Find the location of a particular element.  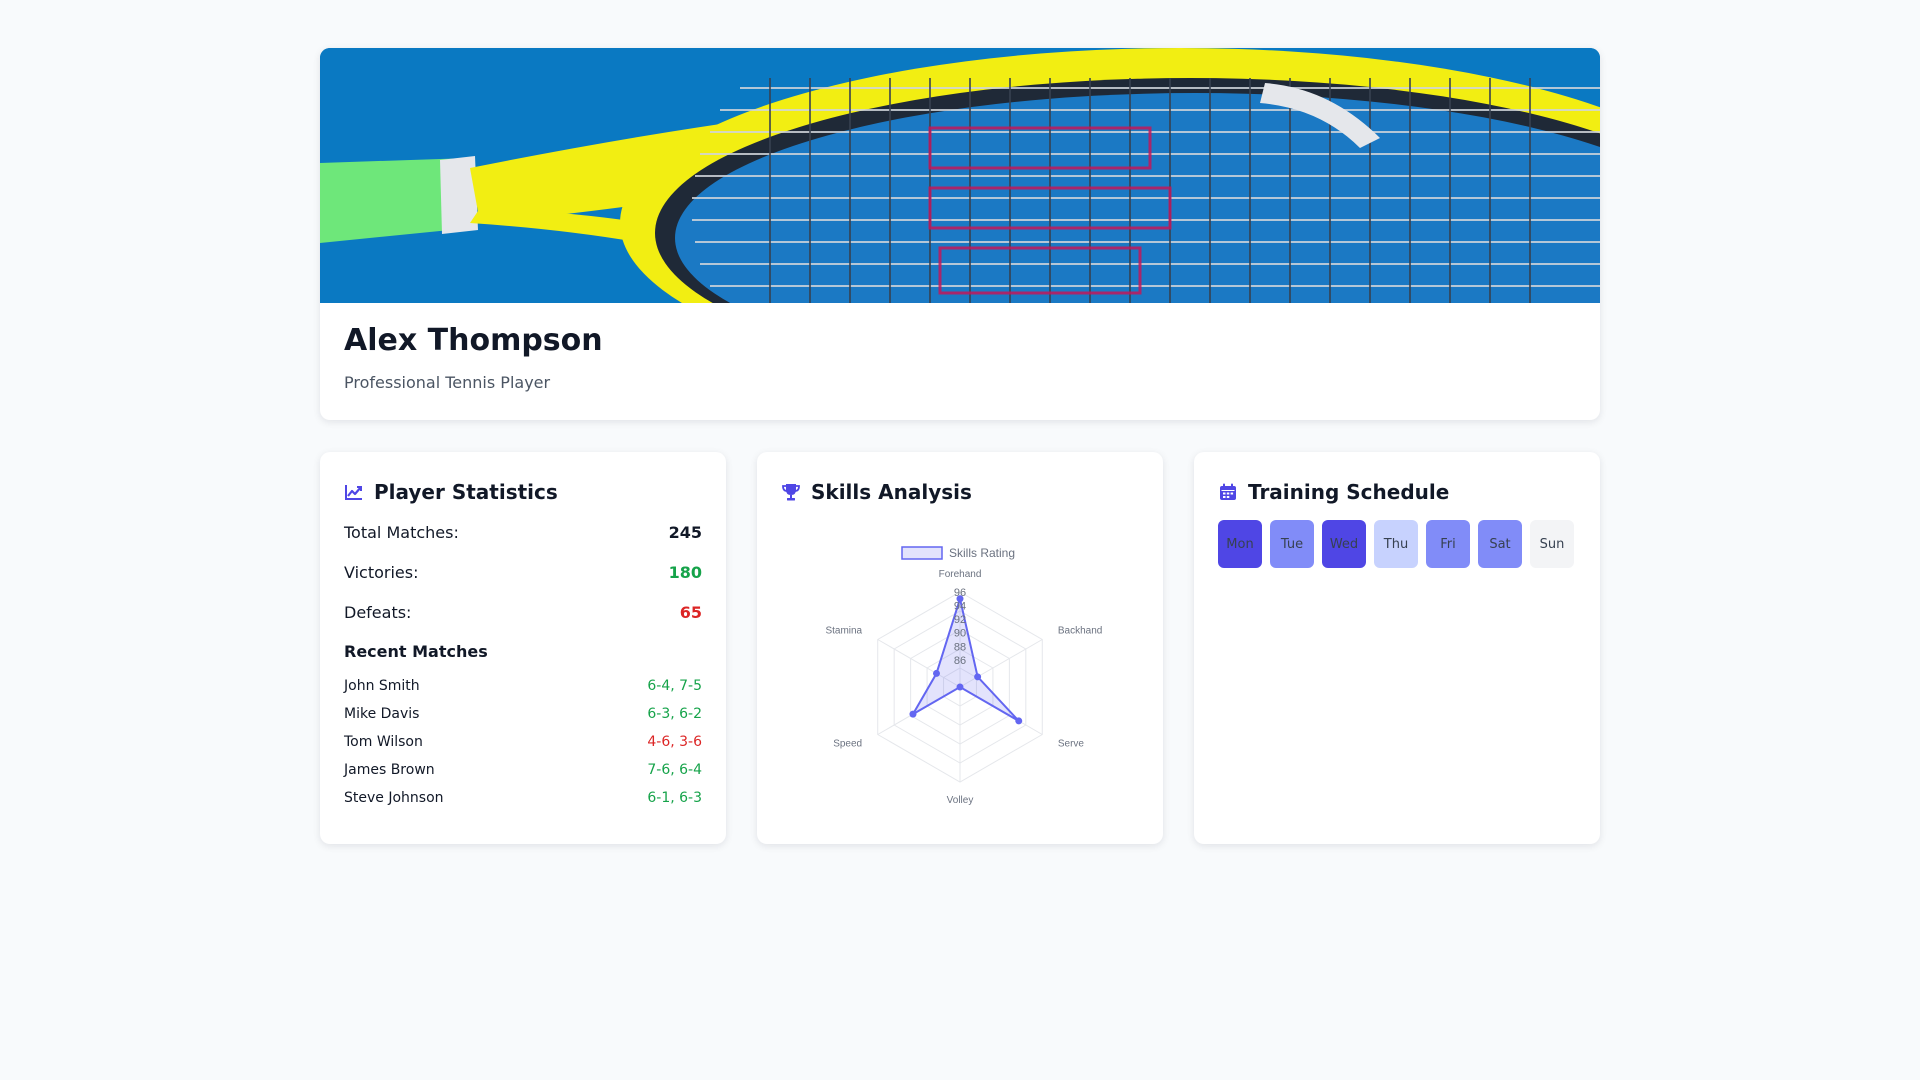

total-matches-label: Total Matches: is located at coordinates (401, 532).